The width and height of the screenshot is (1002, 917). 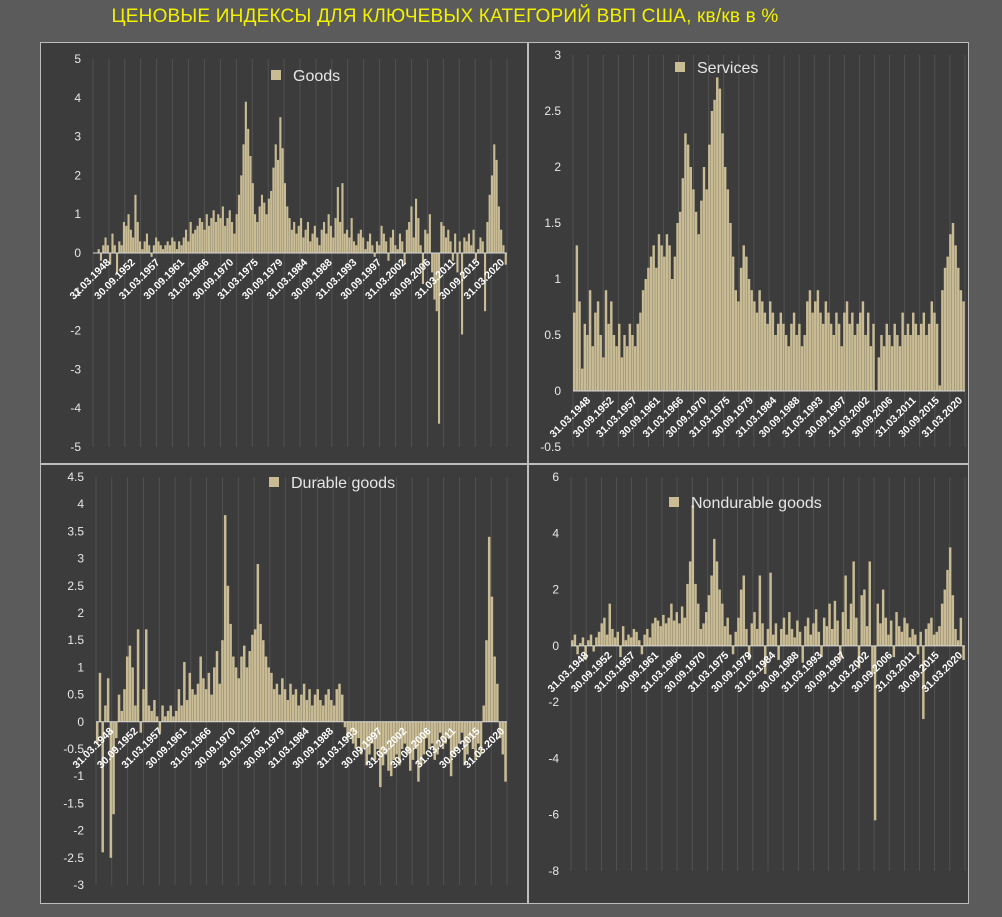 I want to click on legend-label: Services, so click(x=727, y=68).